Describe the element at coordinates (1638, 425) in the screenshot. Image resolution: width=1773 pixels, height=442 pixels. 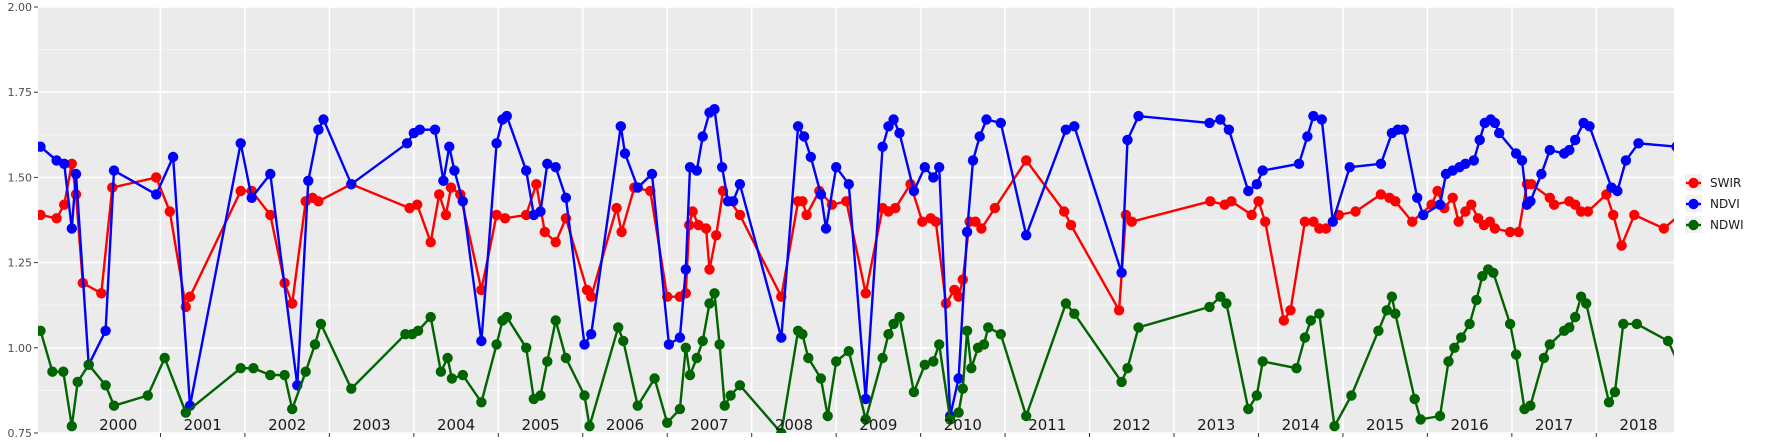
I see `year-label-2018: 2018` at that location.